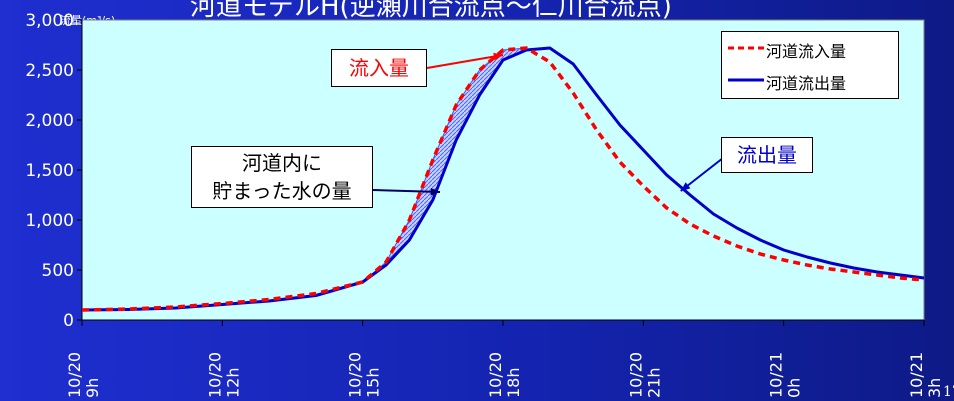 Image resolution: width=954 pixels, height=401 pixels. What do you see at coordinates (653, 383) in the screenshot?
I see `x-tick-time: 21h` at bounding box center [653, 383].